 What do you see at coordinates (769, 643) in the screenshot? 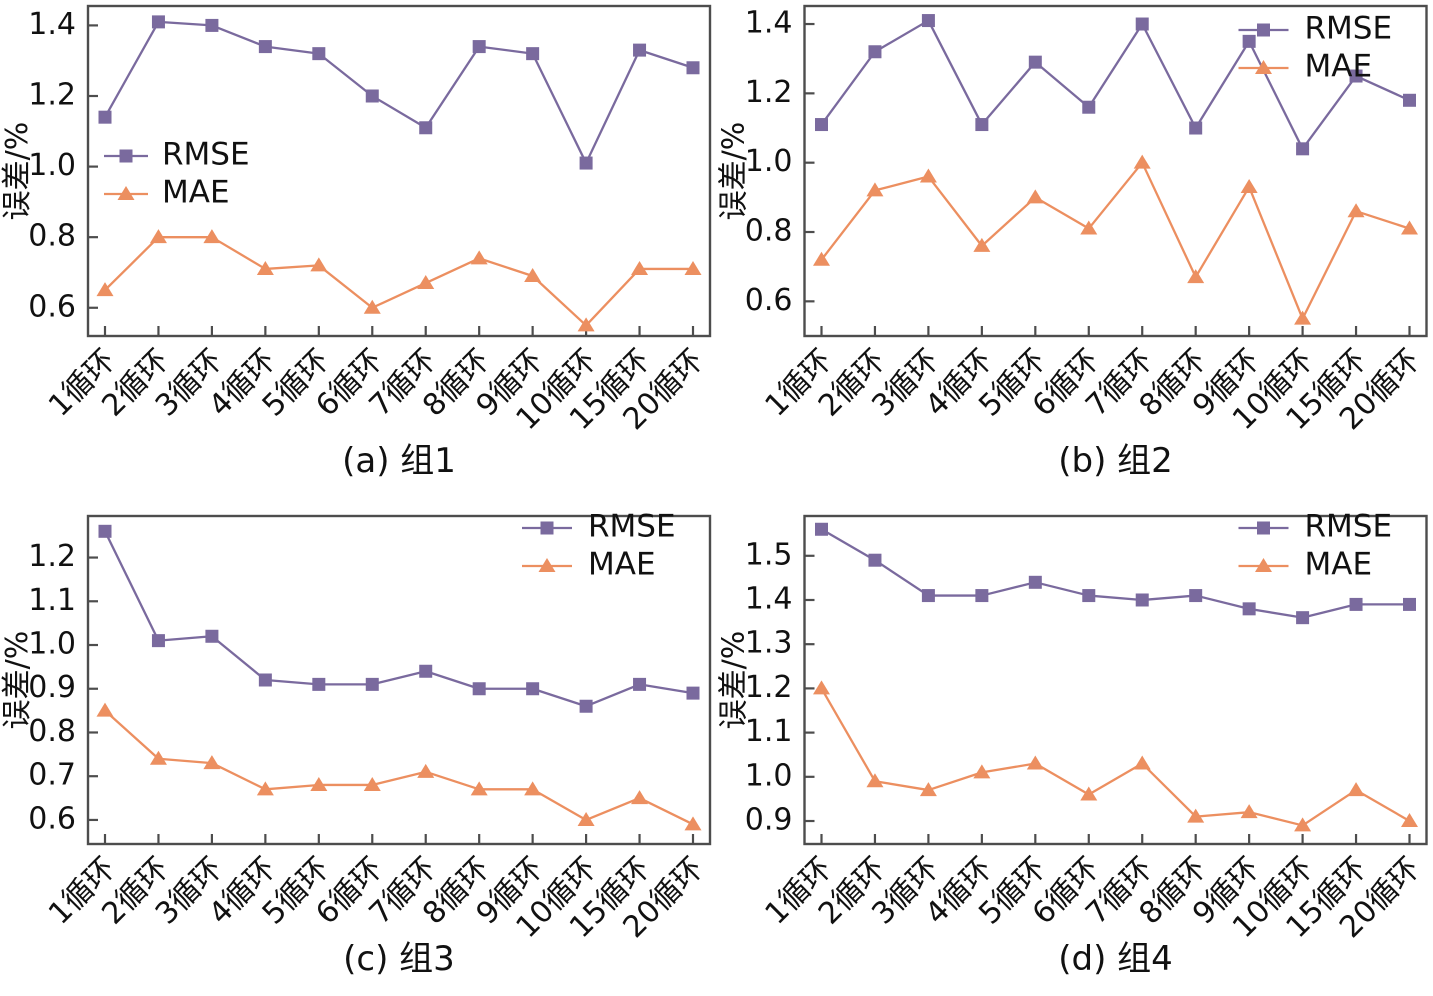
I see `y-tick-label: 1.3` at bounding box center [769, 643].